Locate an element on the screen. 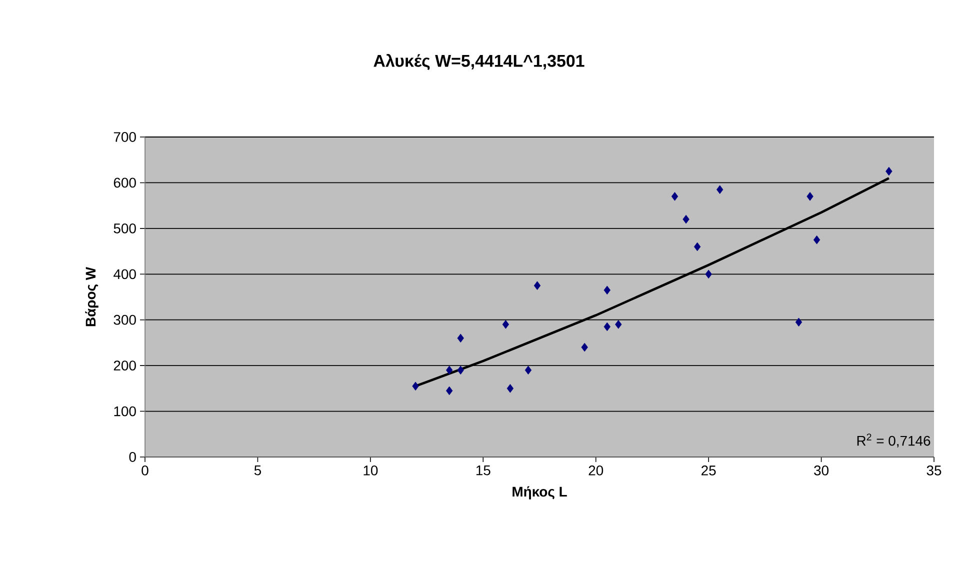 This screenshot has height=576, width=958. y-tick-label: 300 is located at coordinates (125, 319).